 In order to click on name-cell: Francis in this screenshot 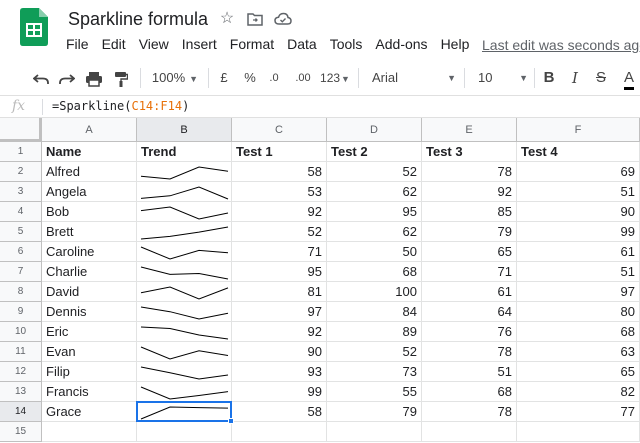, I will do `click(89, 392)`.